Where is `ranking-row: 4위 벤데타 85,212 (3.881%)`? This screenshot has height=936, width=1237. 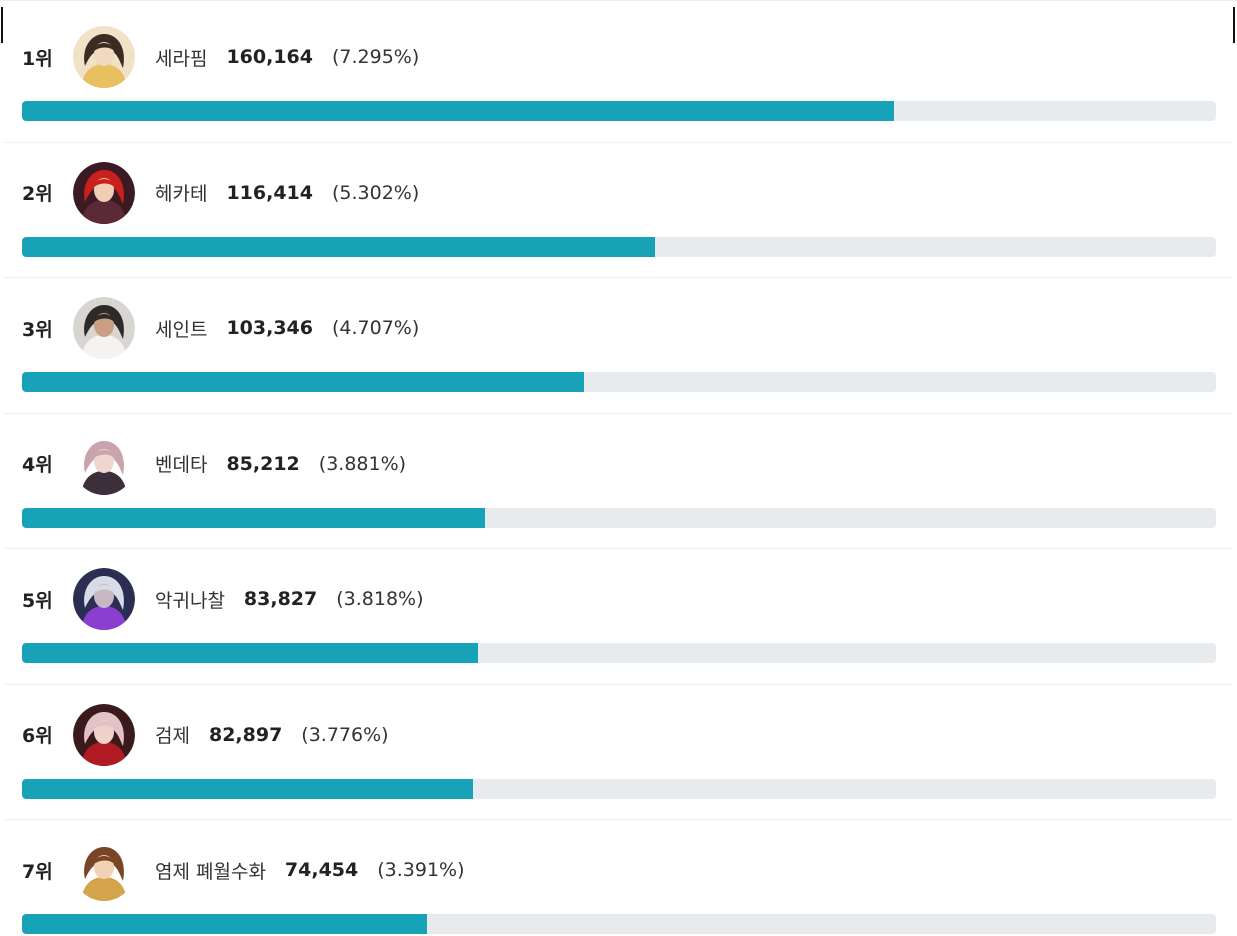
ranking-row: 4위 벤데타 85,212 (3.881%) is located at coordinates (618, 481).